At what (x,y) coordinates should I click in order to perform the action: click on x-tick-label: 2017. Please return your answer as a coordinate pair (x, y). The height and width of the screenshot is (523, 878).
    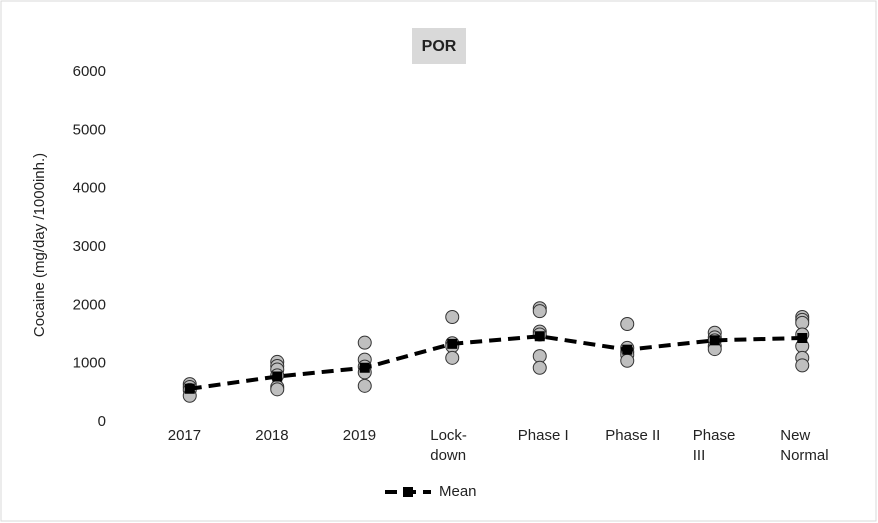
    Looking at the image, I should click on (184, 435).